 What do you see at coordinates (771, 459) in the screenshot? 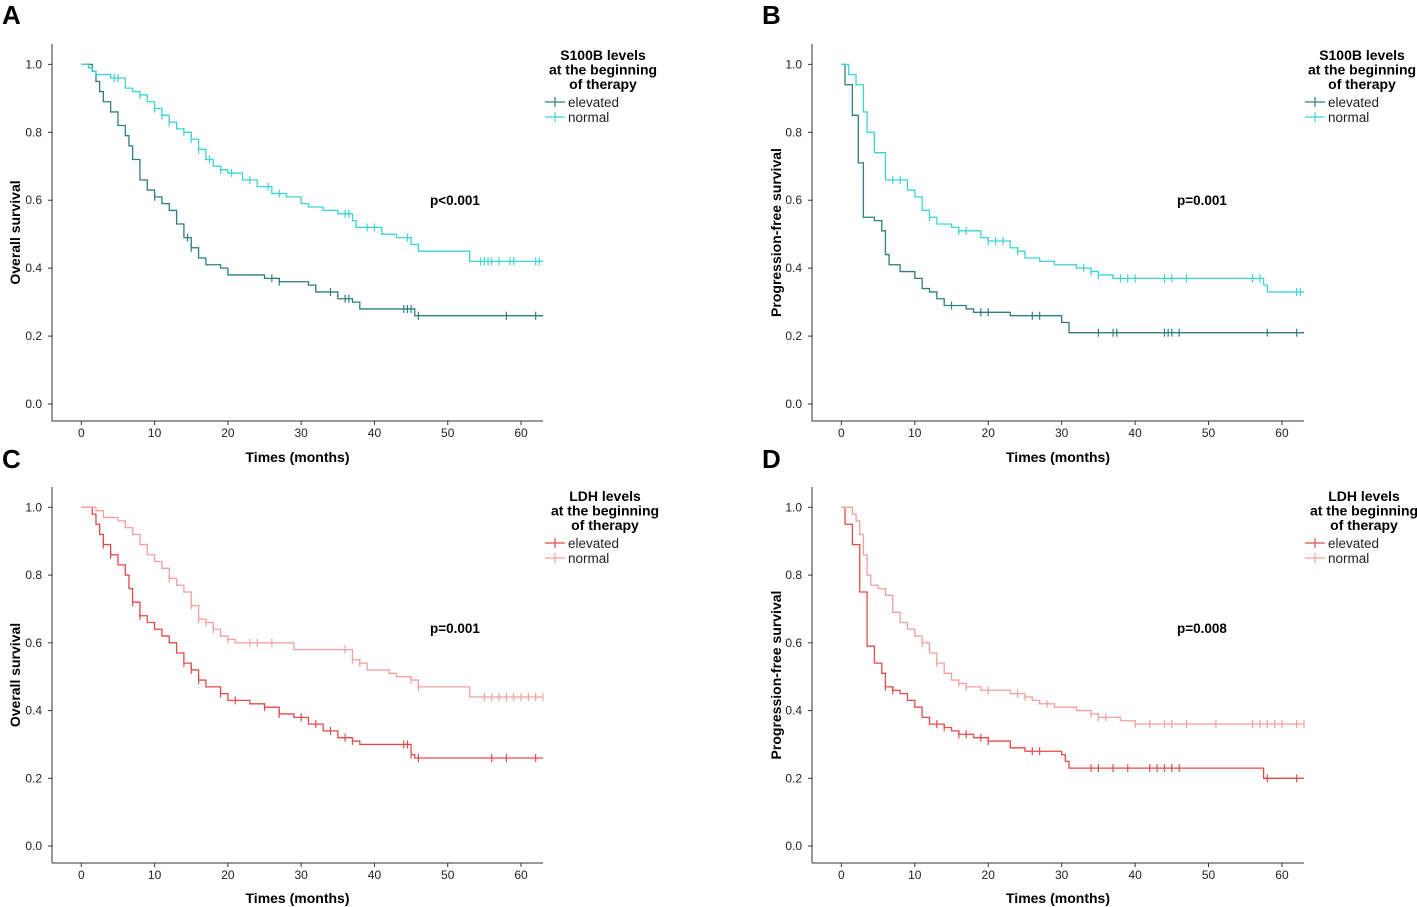
I see `panel-letter: D` at bounding box center [771, 459].